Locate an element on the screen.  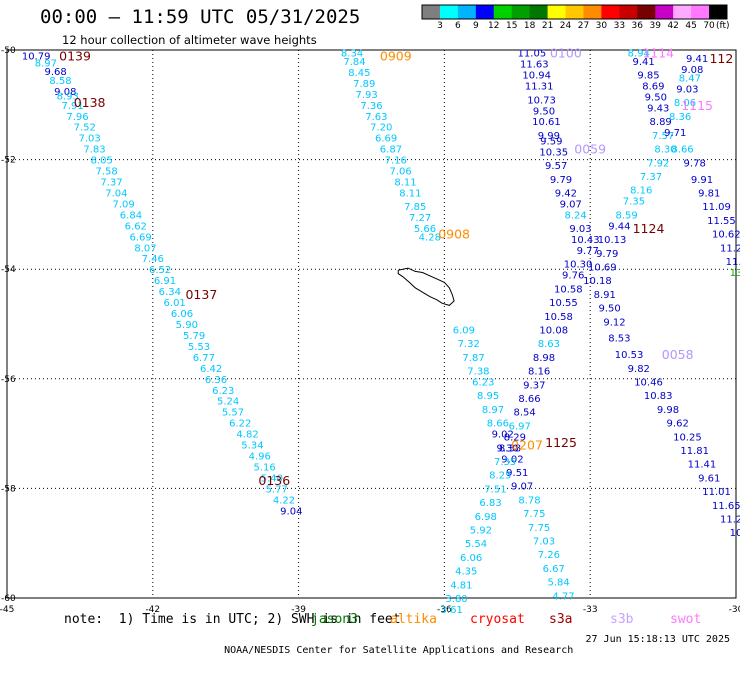
data-point-label: 6.91 is located at coordinates (165, 281).